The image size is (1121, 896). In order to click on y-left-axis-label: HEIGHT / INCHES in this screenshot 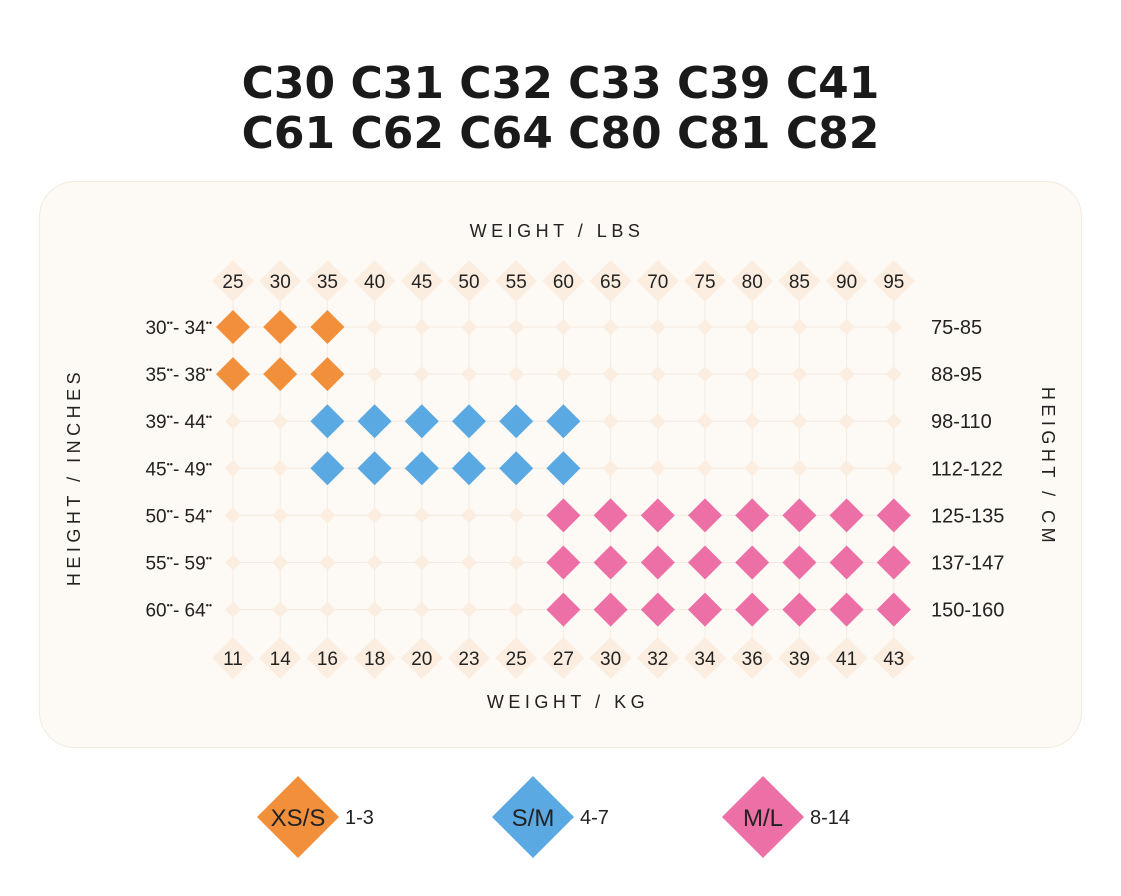, I will do `click(74, 477)`.